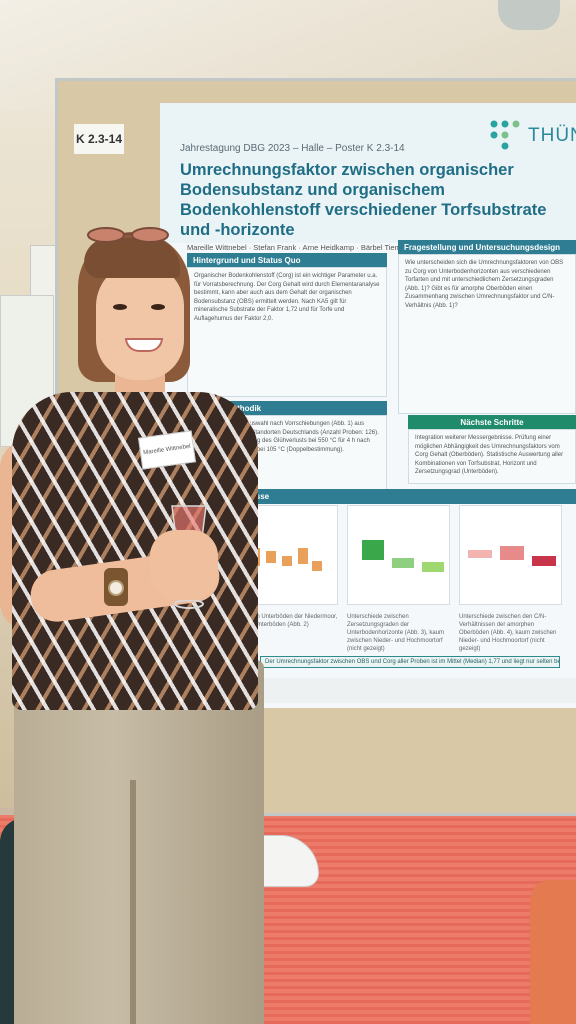 Image resolution: width=576 pixels, height=1024 pixels. Describe the element at coordinates (487, 247) in the screenshot. I see `section-heading-question: Fragestellung und Untersuchungsdesign` at that location.